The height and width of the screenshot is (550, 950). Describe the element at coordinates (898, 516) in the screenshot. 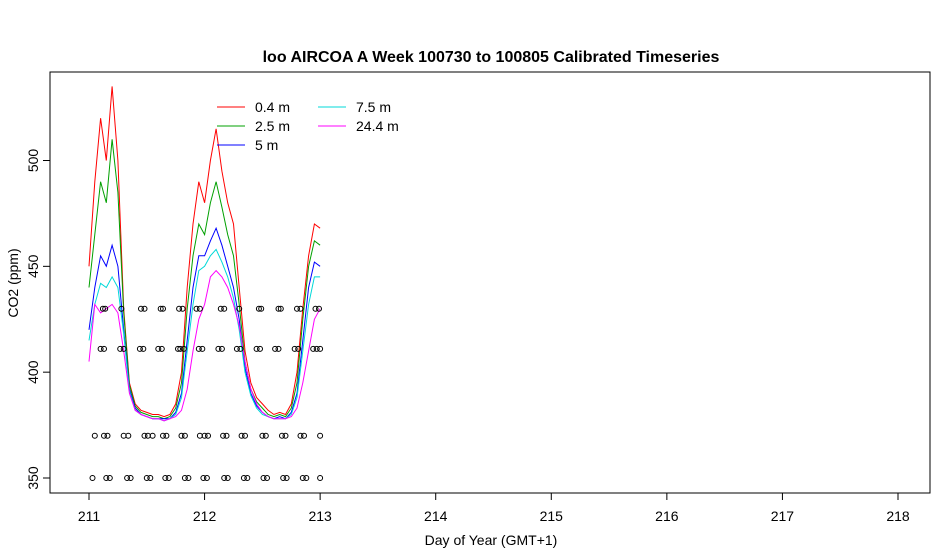

I see `x-tick-label: 218` at that location.